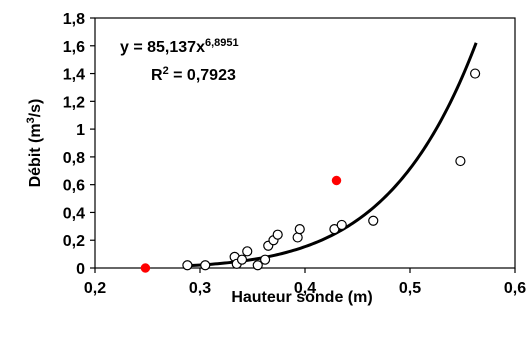 The image size is (532, 340). What do you see at coordinates (515, 288) in the screenshot?
I see `x-tick-label: 0,6` at bounding box center [515, 288].